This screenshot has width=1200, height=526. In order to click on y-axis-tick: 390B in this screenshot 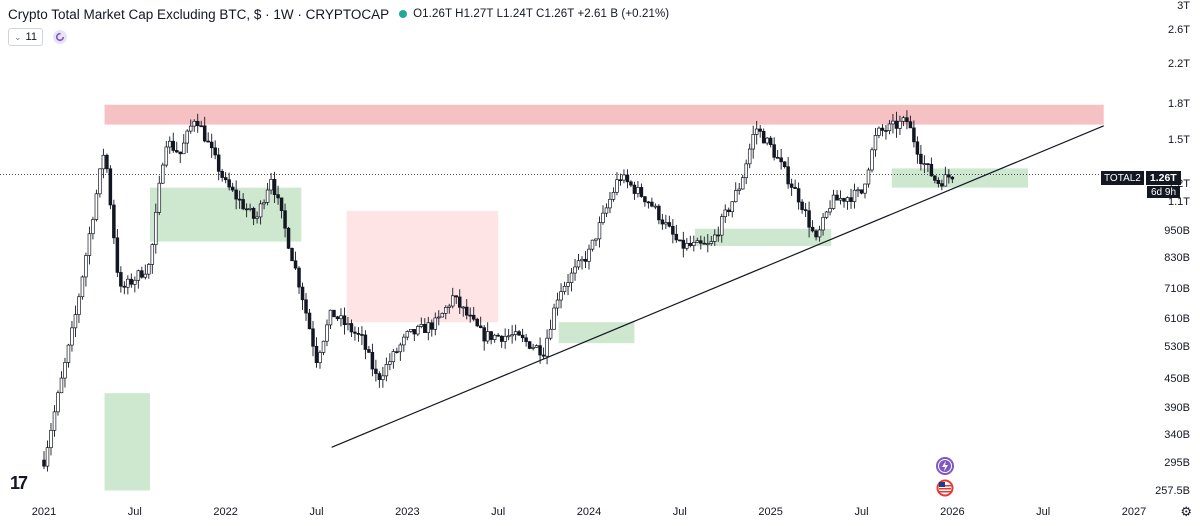, I will do `click(1177, 407)`.